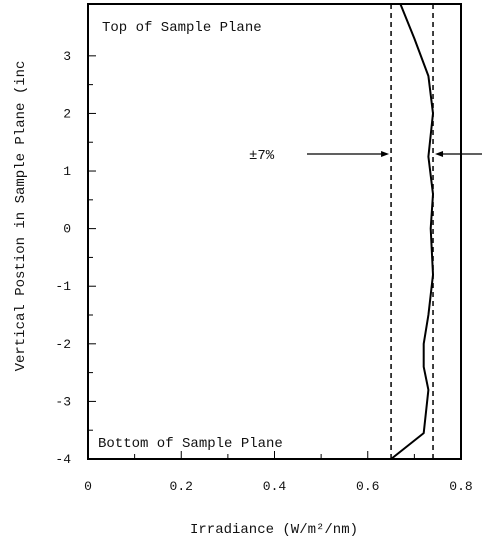 The image size is (484, 540). Describe the element at coordinates (88, 486) in the screenshot. I see `x-tick-label: 0` at that location.